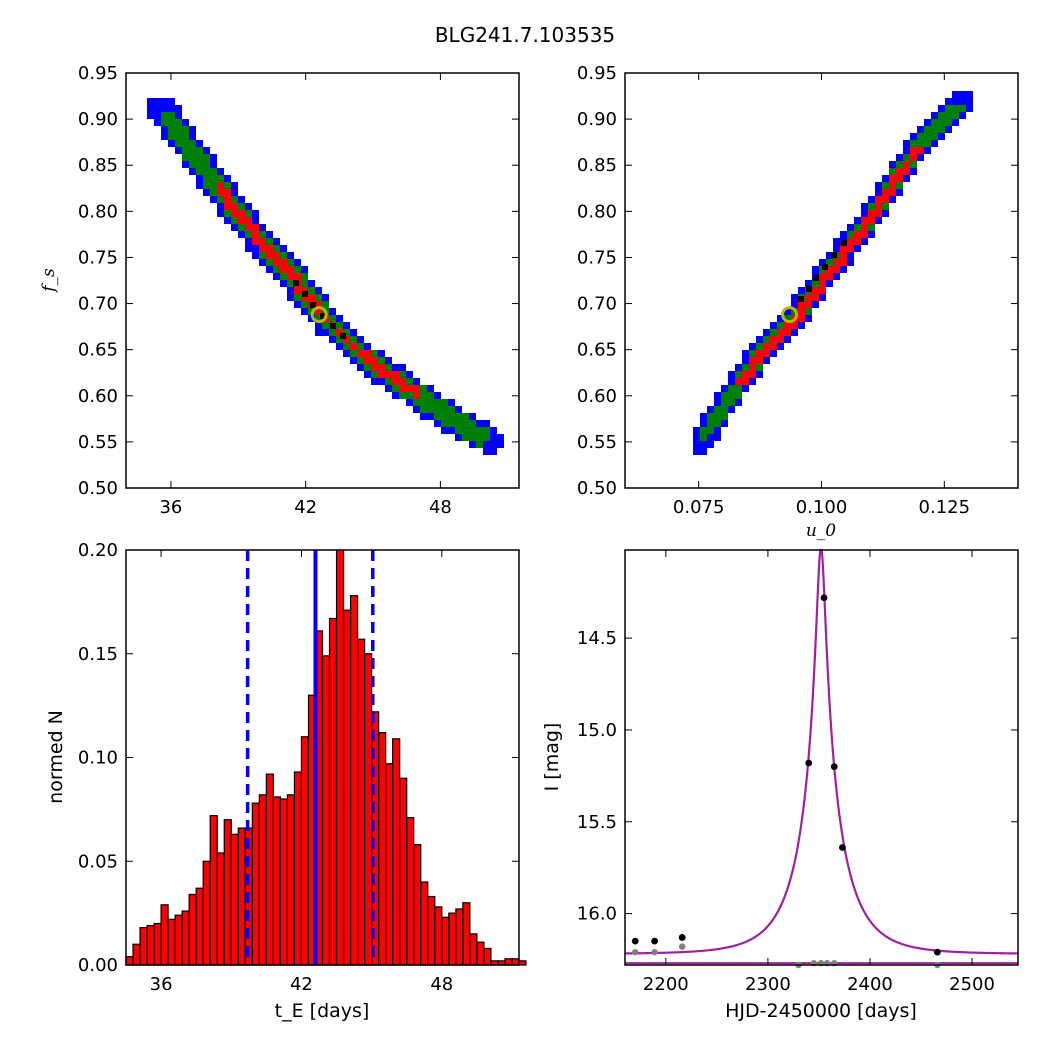 The height and width of the screenshot is (1050, 1050). I want to click on data-point-black, so click(682, 937).